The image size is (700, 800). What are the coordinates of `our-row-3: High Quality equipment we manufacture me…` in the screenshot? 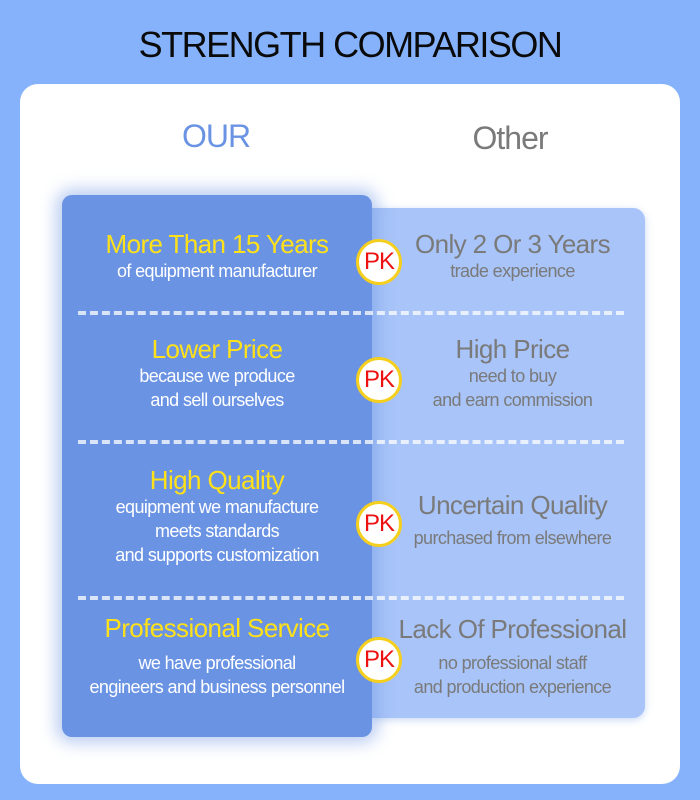 It's located at (217, 516).